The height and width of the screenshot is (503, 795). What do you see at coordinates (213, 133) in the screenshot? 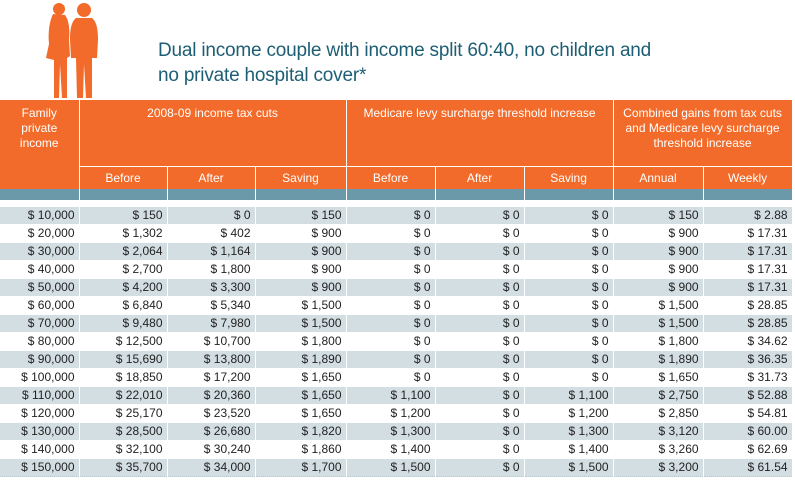
I see `header-tax-cuts: 2008-09 income tax cuts` at bounding box center [213, 133].